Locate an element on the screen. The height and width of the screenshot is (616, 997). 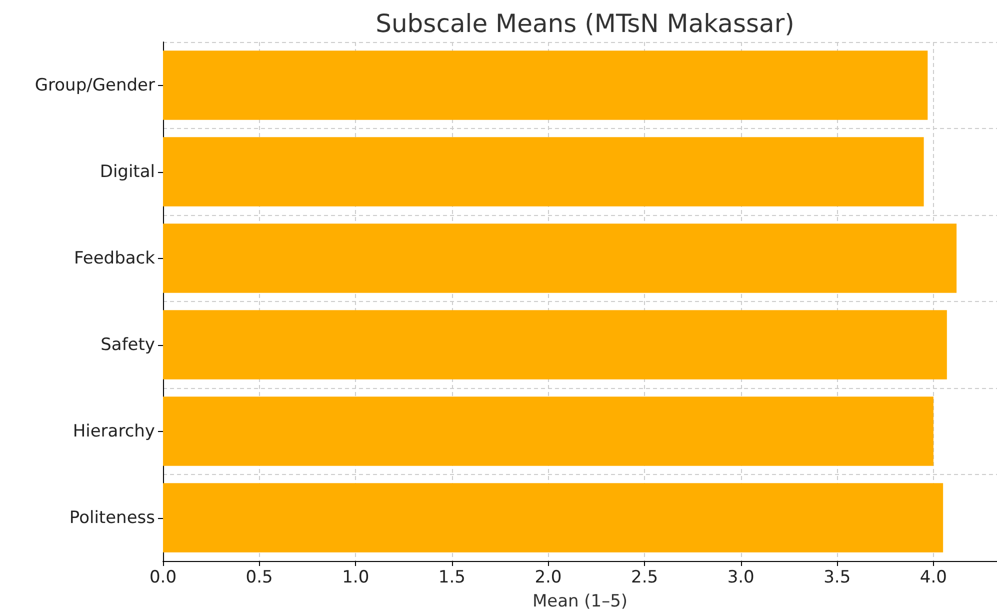
y-tick-label: Group/Gender is located at coordinates (94, 85).